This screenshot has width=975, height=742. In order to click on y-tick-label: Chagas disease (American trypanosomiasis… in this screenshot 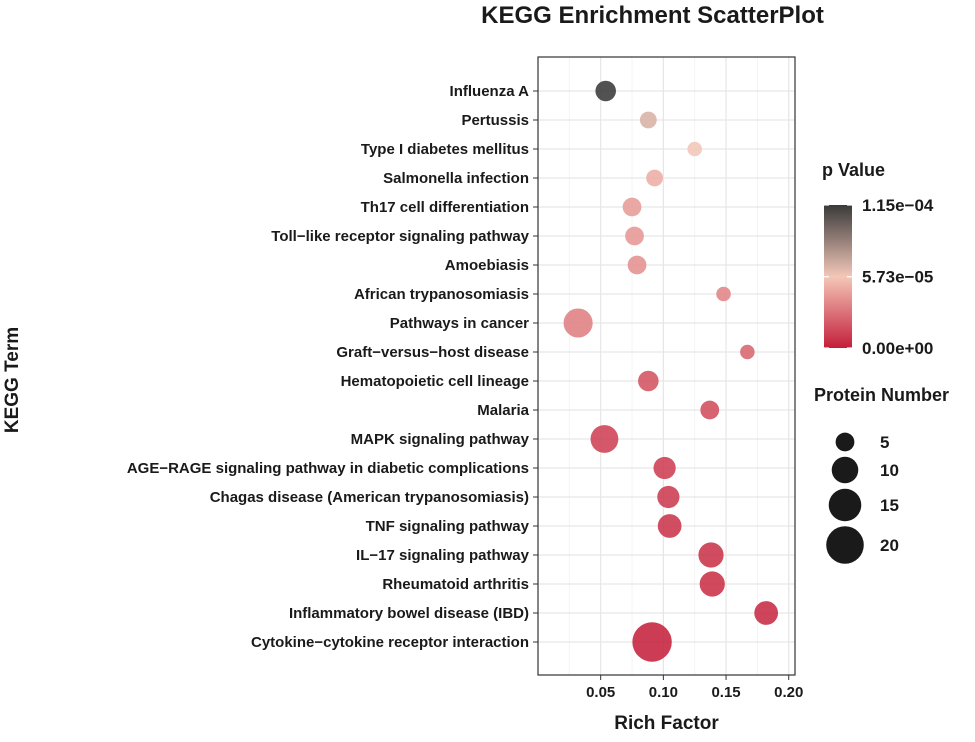, I will do `click(369, 497)`.